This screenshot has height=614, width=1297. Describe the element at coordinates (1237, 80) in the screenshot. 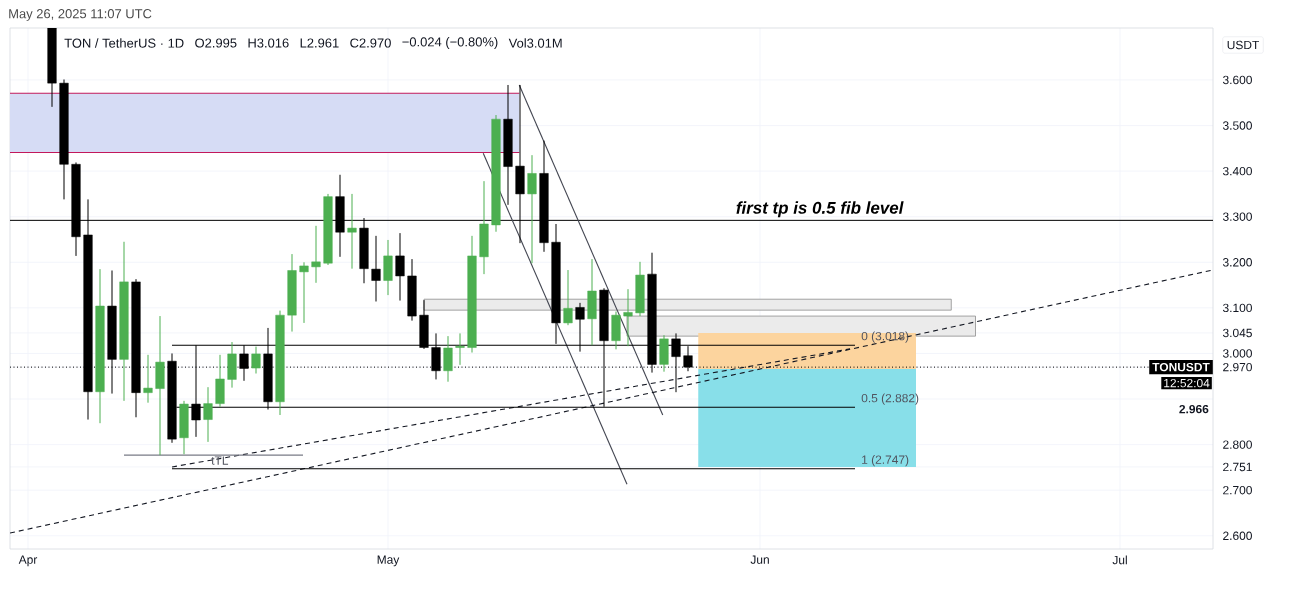

I see `y-tick-label: 3.600` at that location.